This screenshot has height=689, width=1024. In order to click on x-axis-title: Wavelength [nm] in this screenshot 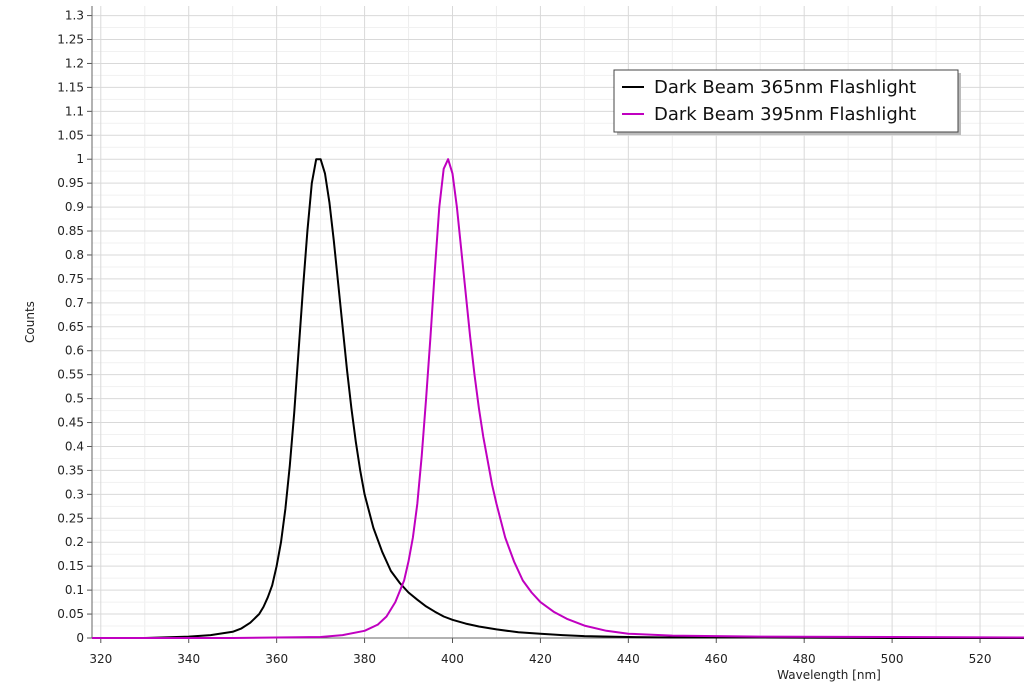, I will do `click(829, 675)`.